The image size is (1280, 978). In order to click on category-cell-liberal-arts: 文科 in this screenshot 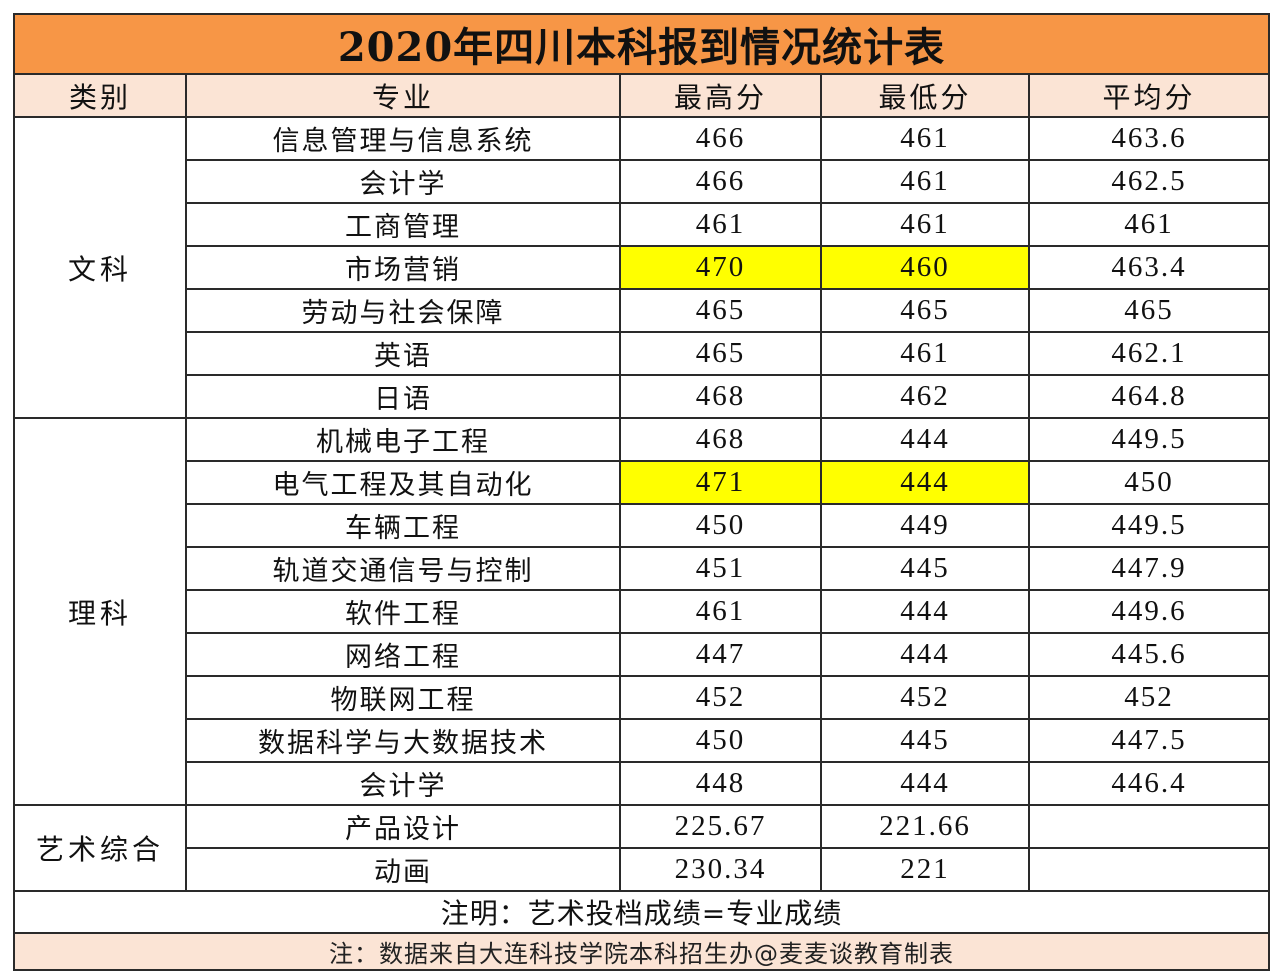, I will do `click(100, 267)`.